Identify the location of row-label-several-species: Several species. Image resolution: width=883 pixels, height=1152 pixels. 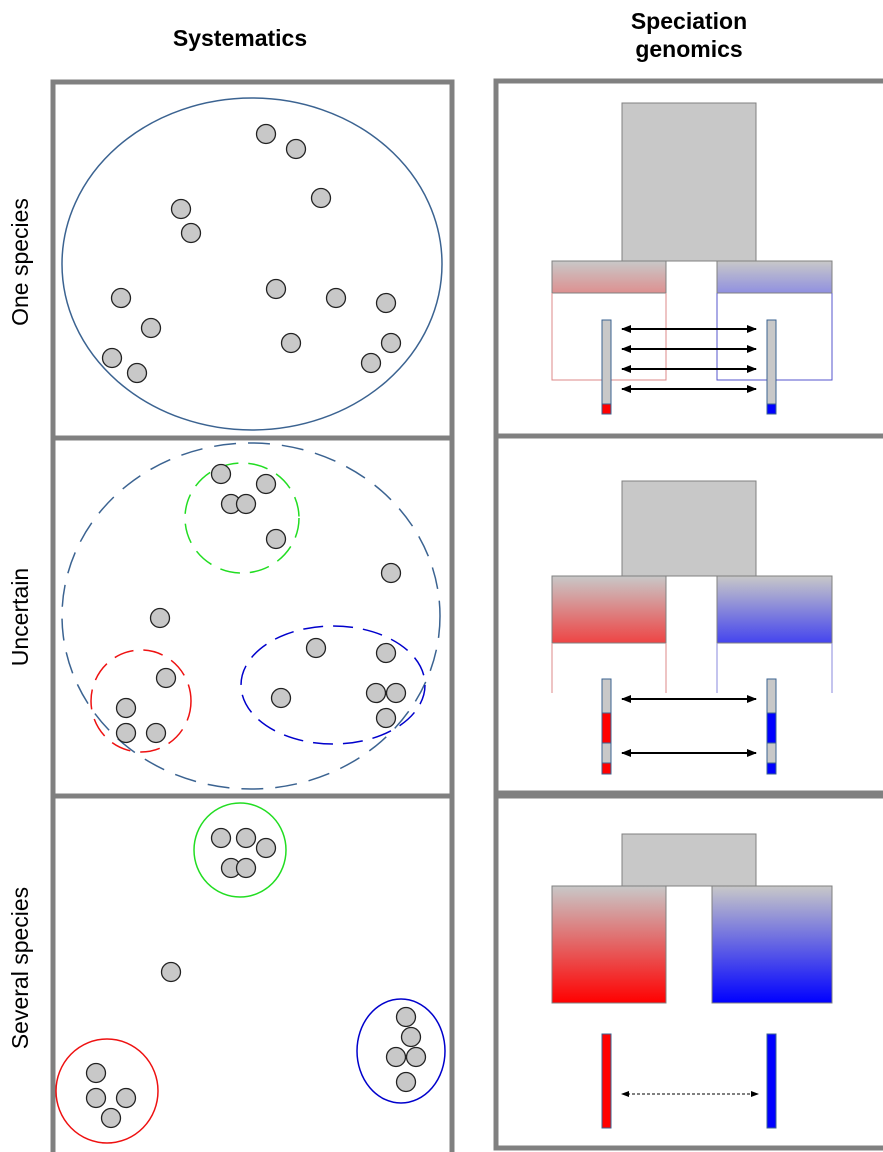
(20, 968).